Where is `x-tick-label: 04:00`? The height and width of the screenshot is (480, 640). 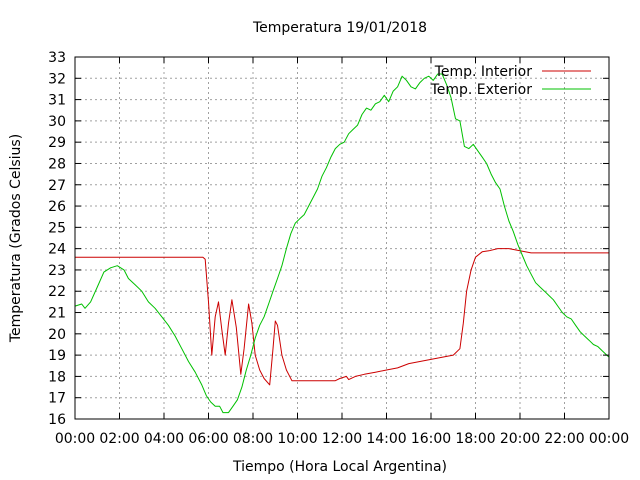 x-tick-label: 04:00 is located at coordinates (164, 439).